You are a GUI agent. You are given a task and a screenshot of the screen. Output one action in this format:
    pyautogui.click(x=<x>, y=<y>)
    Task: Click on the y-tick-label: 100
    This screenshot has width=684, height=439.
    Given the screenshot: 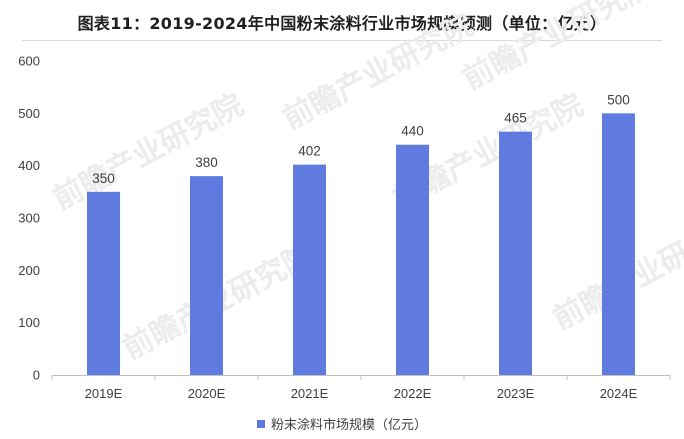 What is the action you would take?
    pyautogui.click(x=29, y=322)
    